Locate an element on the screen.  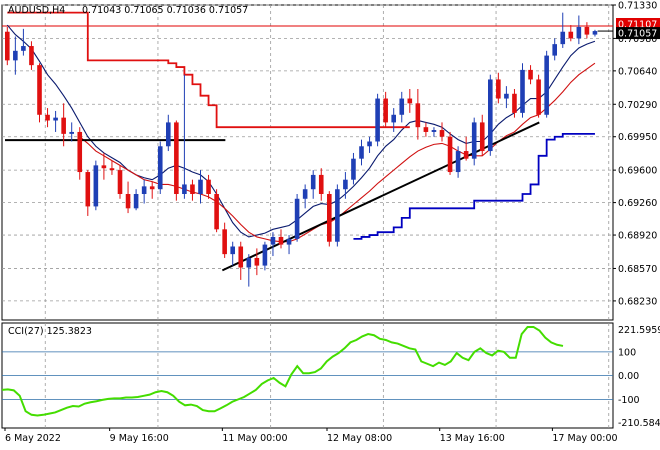
chart-header-symbol: AUDUSD,H4 is located at coordinates (36, 10).